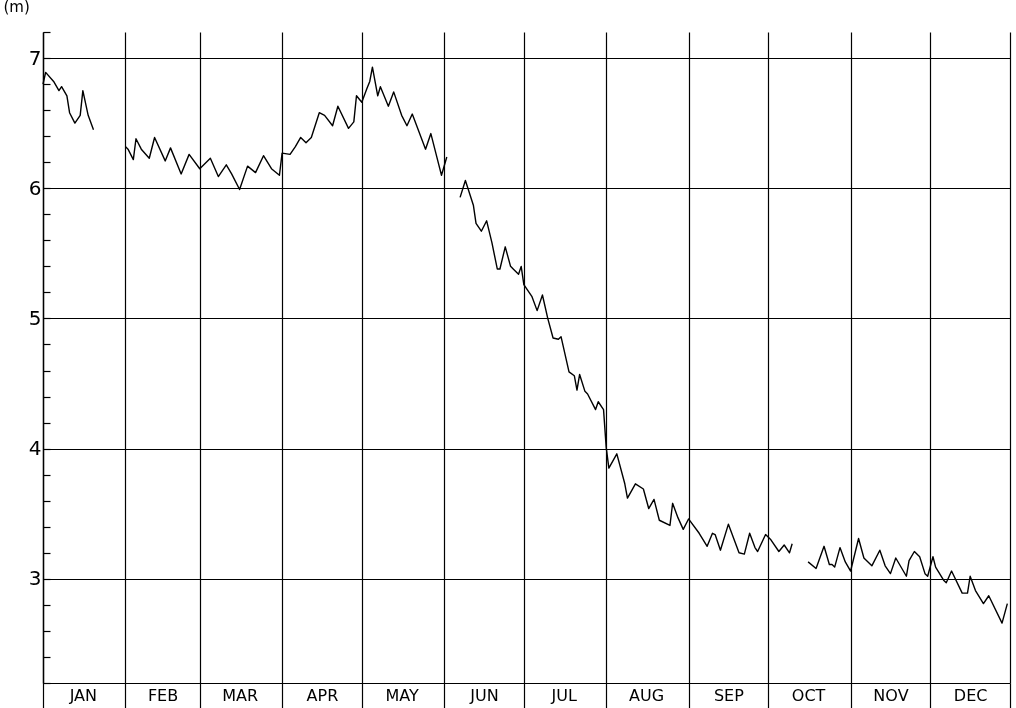  Describe the element at coordinates (729, 695) in the screenshot. I see `x-tick-label: SEP` at that location.